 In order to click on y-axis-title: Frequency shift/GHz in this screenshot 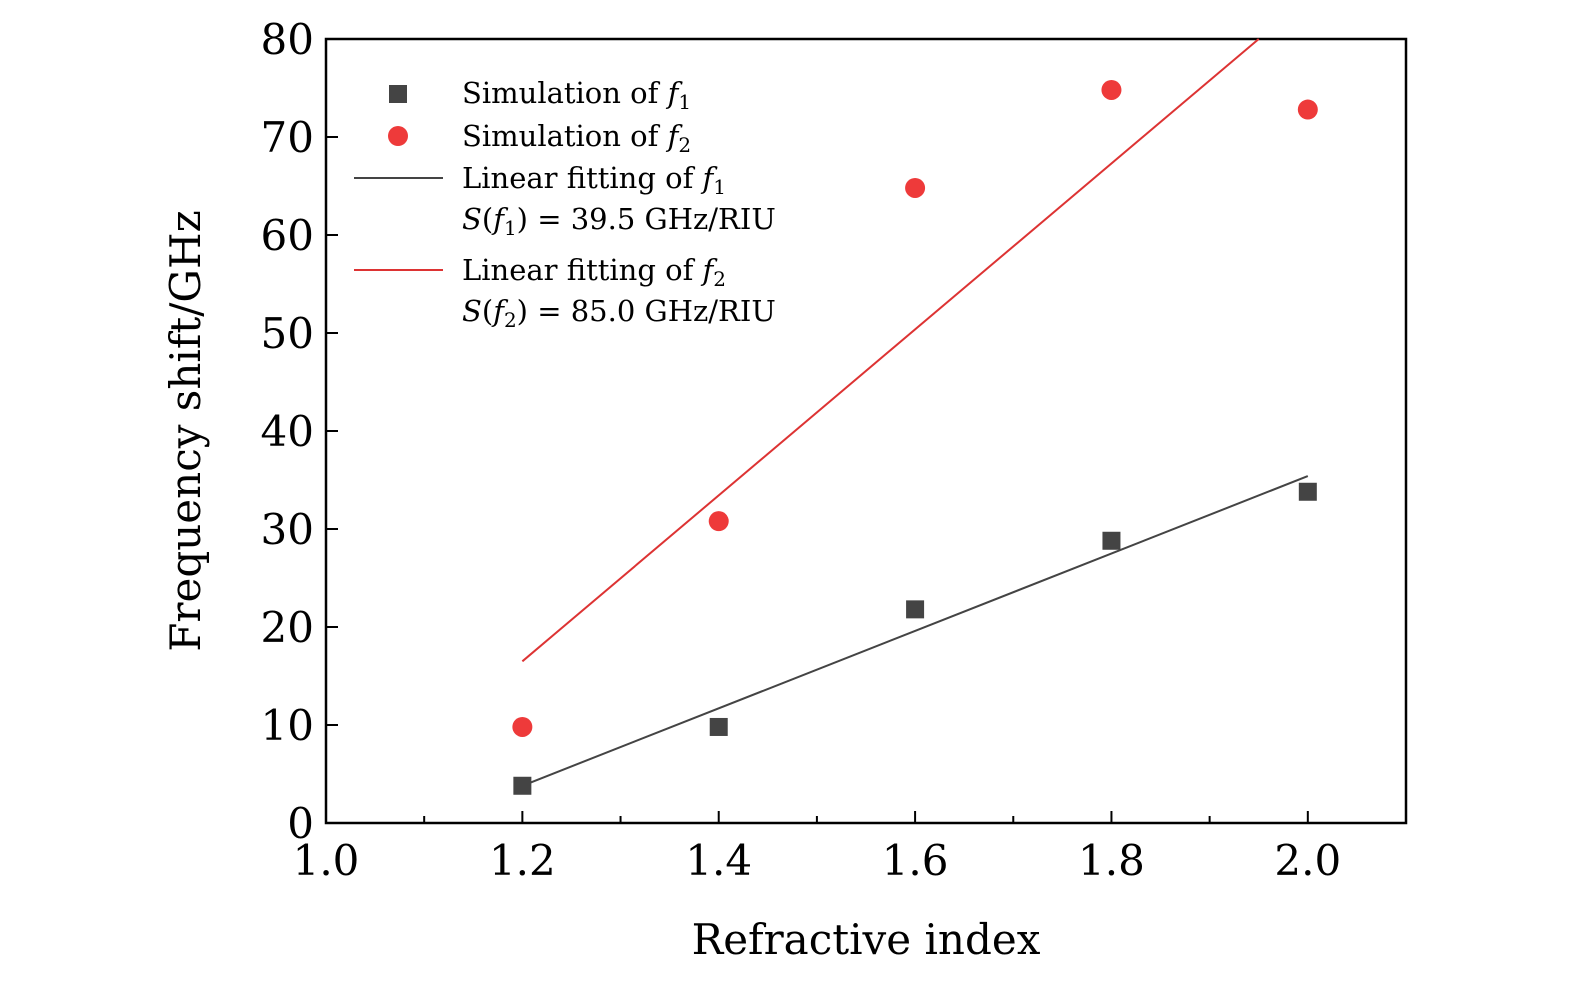, I will do `click(185, 430)`.